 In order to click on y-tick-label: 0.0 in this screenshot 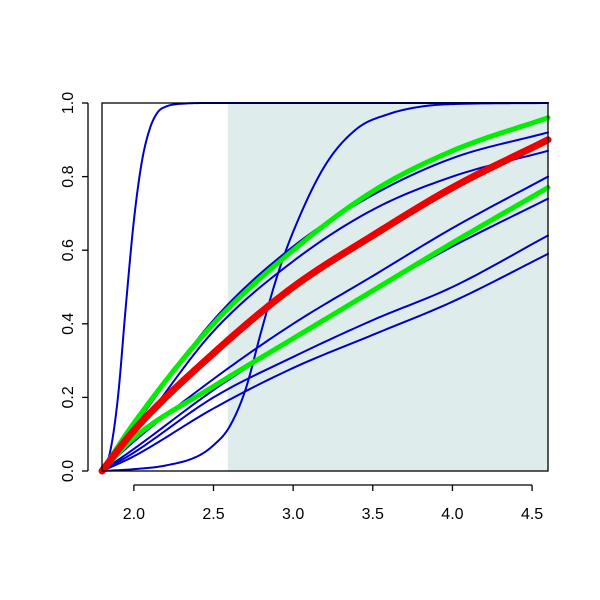, I will do `click(68, 471)`.